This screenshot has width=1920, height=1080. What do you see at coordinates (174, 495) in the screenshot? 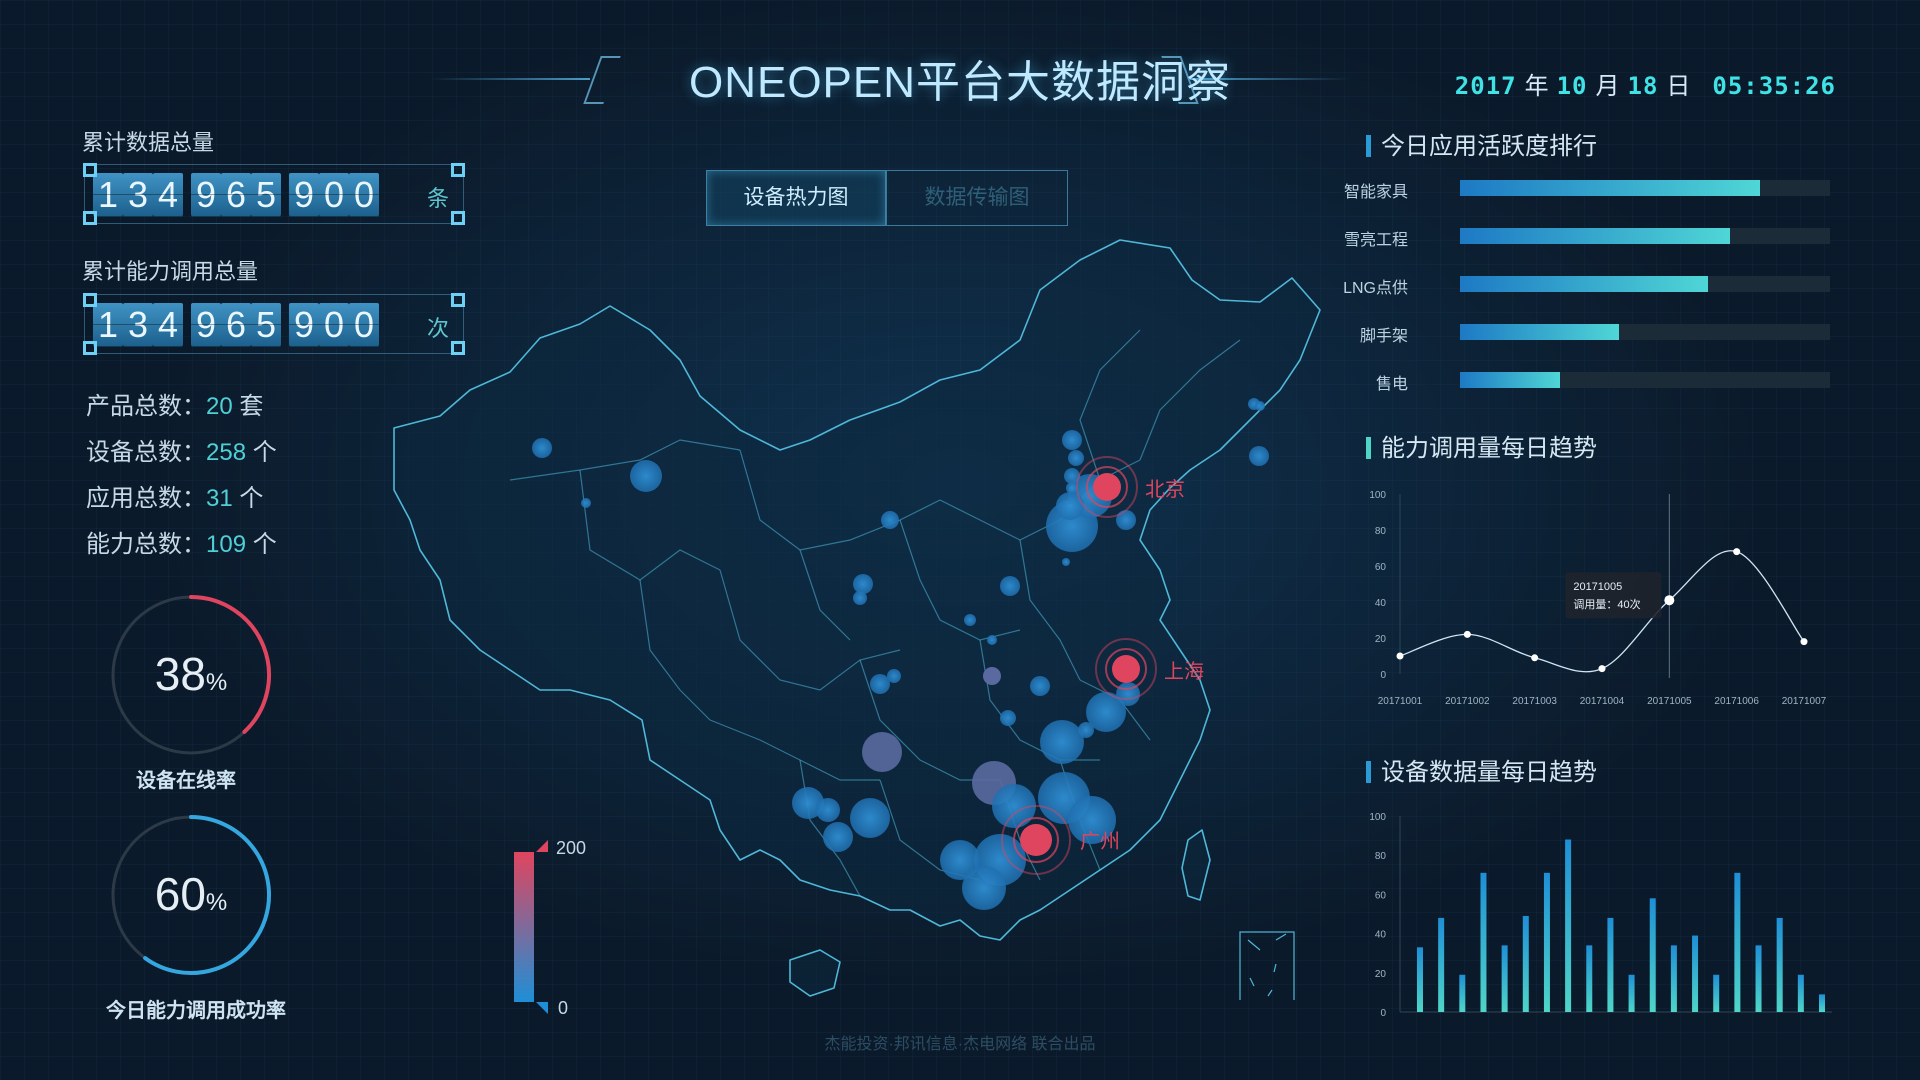
I see `stat-apps: 应用总数：31 个` at bounding box center [174, 495].